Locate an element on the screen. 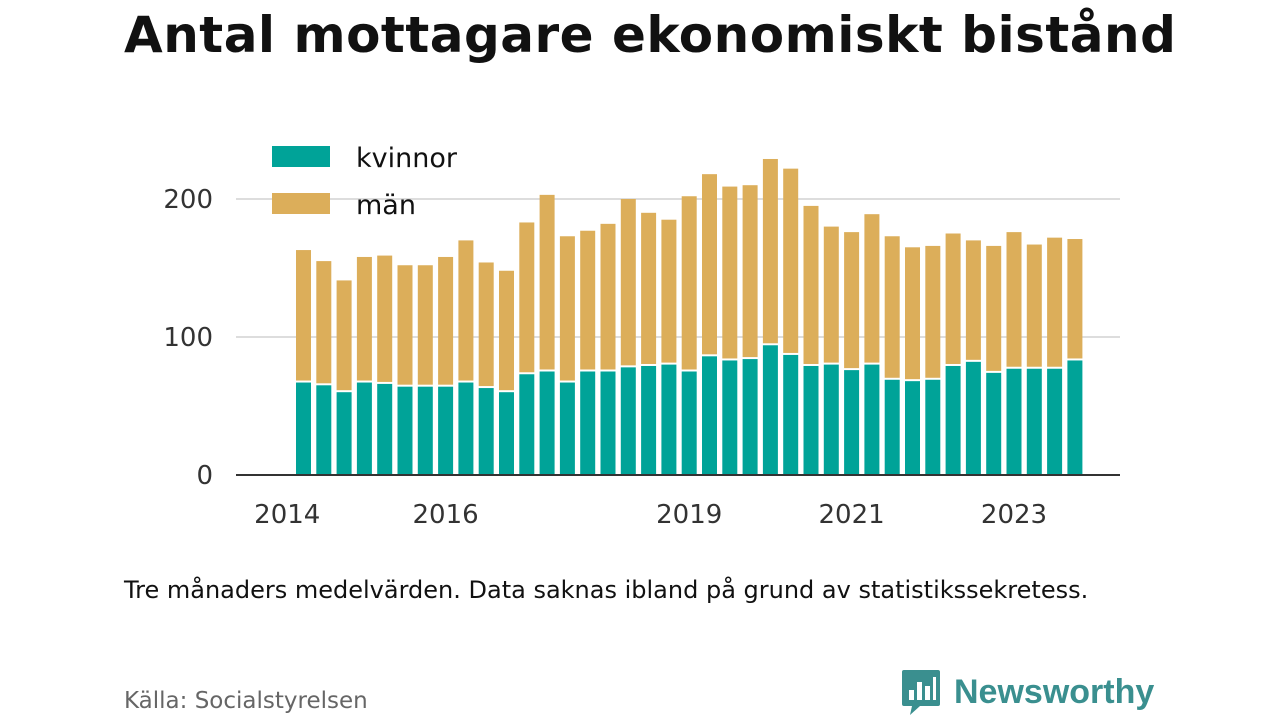 The width and height of the screenshot is (1280, 720). y-tick-label: 200 is located at coordinates (188, 200).